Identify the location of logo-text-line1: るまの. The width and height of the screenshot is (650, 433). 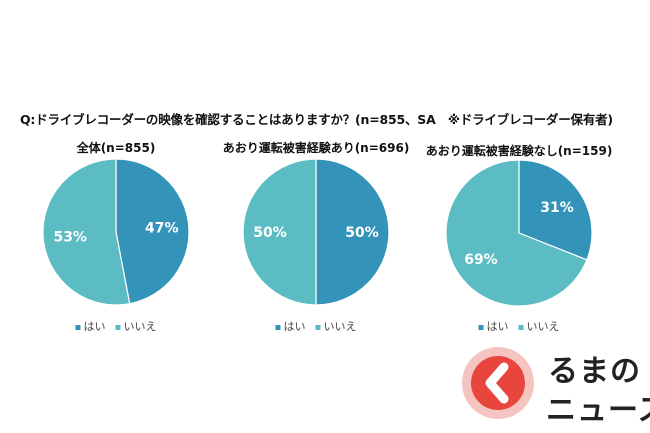
(594, 371).